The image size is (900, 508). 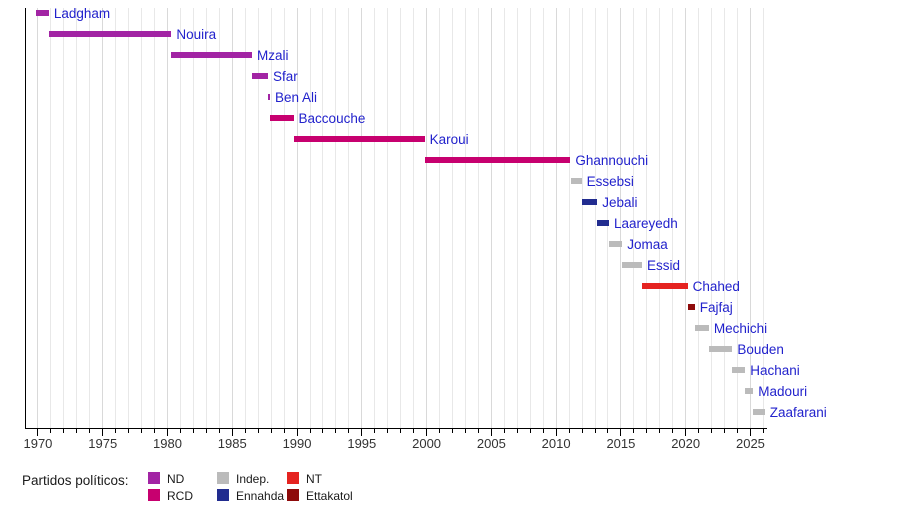 I want to click on legend-swatch-nt, so click(x=293, y=478).